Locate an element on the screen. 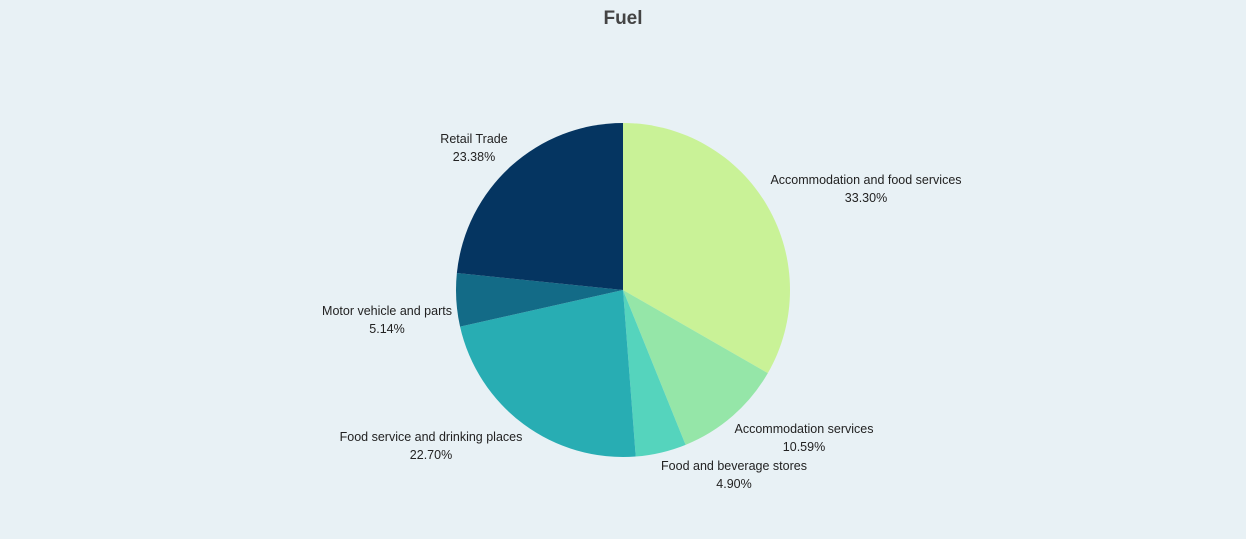  slice-label: Accommodation services is located at coordinates (804, 429).